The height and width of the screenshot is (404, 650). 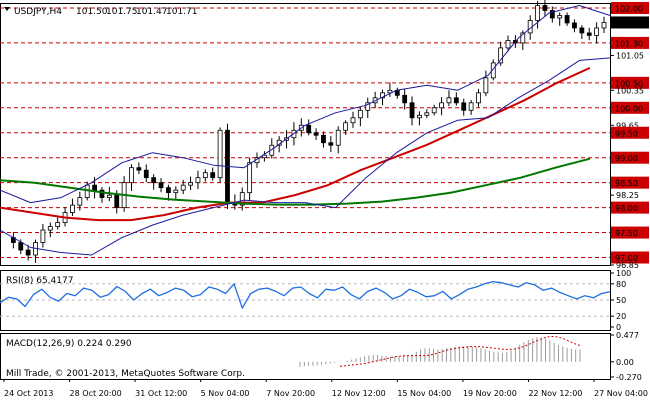 What do you see at coordinates (629, 43) in the screenshot?
I see `price-tick-label: 101.30` at bounding box center [629, 43].